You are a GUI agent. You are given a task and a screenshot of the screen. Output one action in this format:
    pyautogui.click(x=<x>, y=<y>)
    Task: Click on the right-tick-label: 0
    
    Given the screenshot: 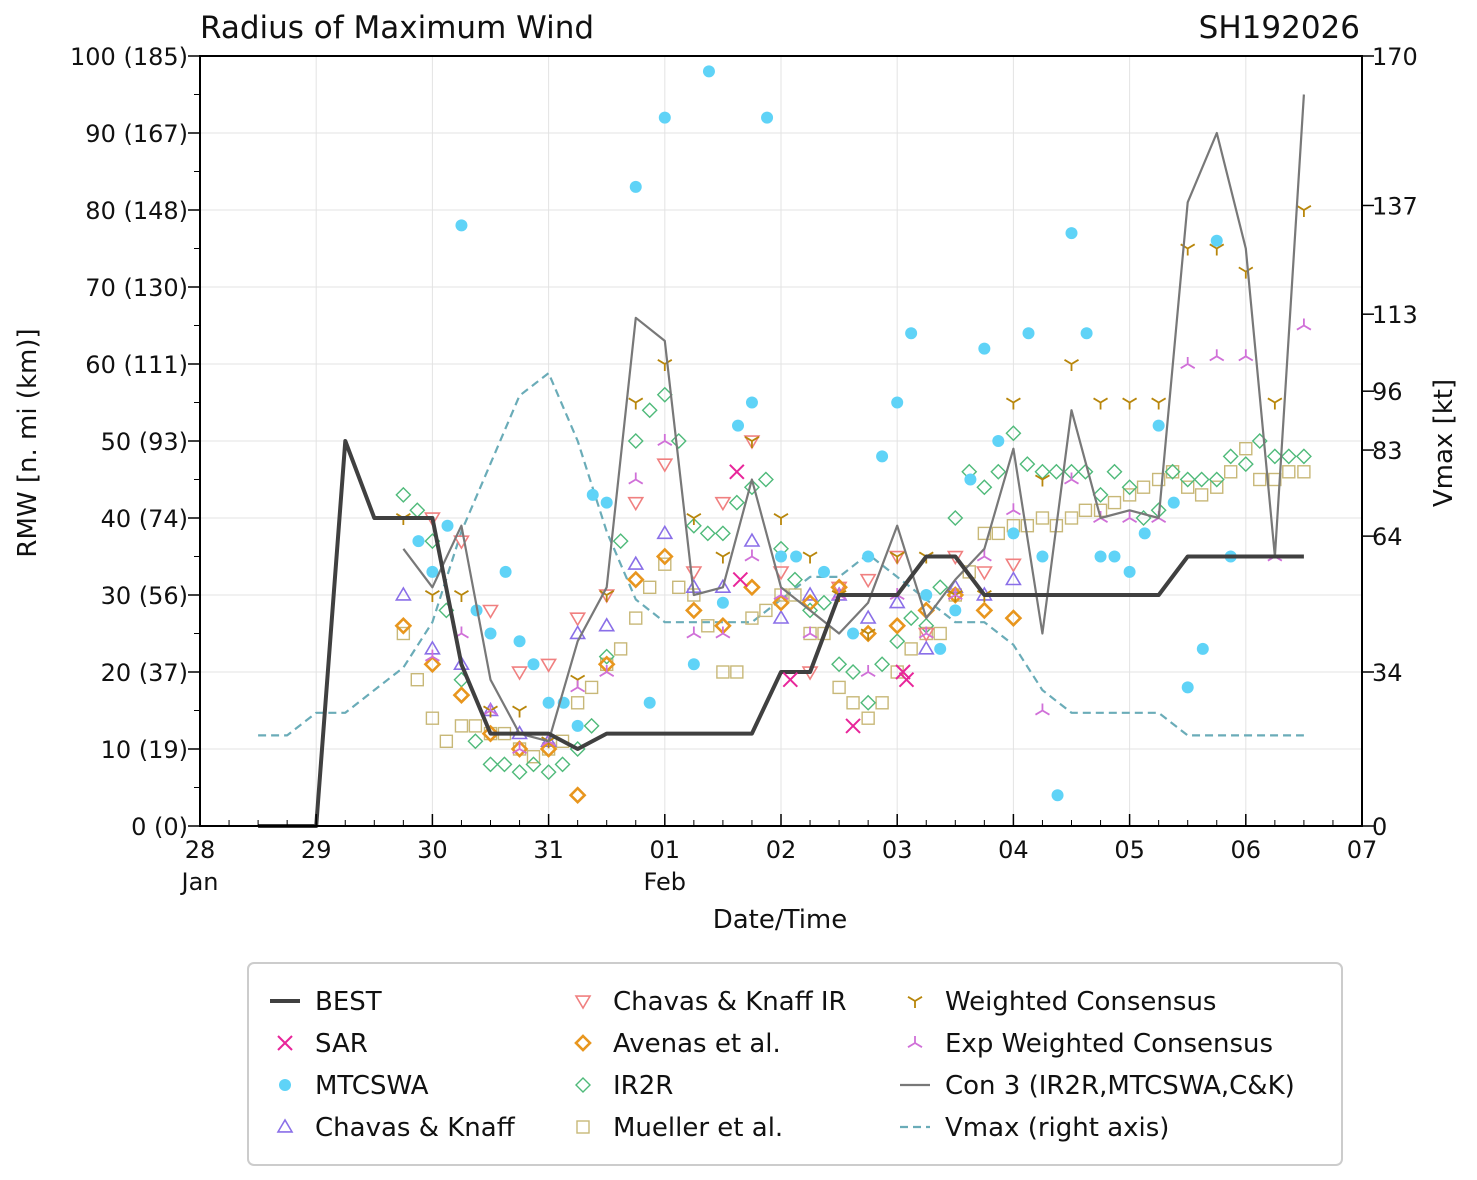 What is the action you would take?
    pyautogui.click(x=1379, y=827)
    